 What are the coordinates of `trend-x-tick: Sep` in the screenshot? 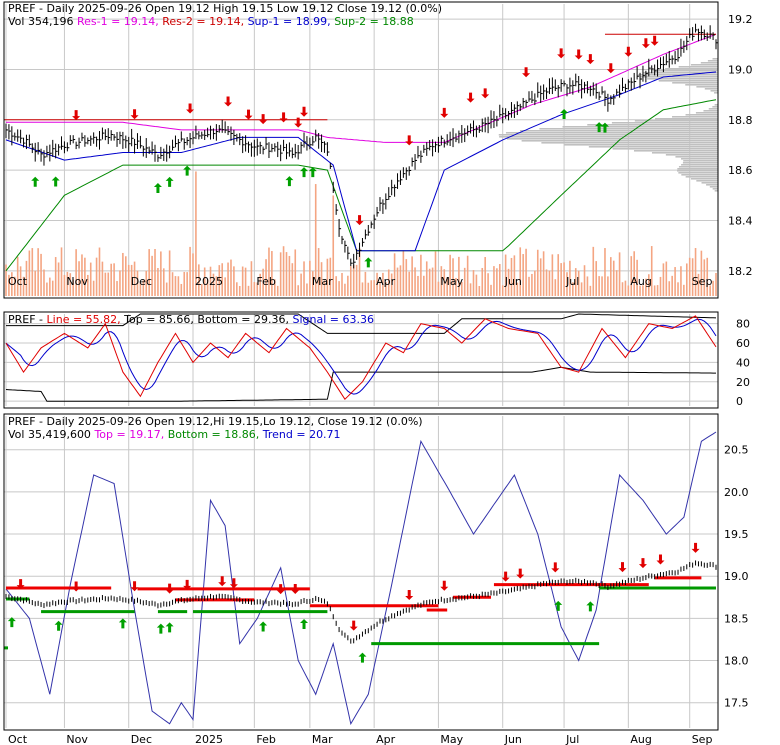 It's located at (702, 739).